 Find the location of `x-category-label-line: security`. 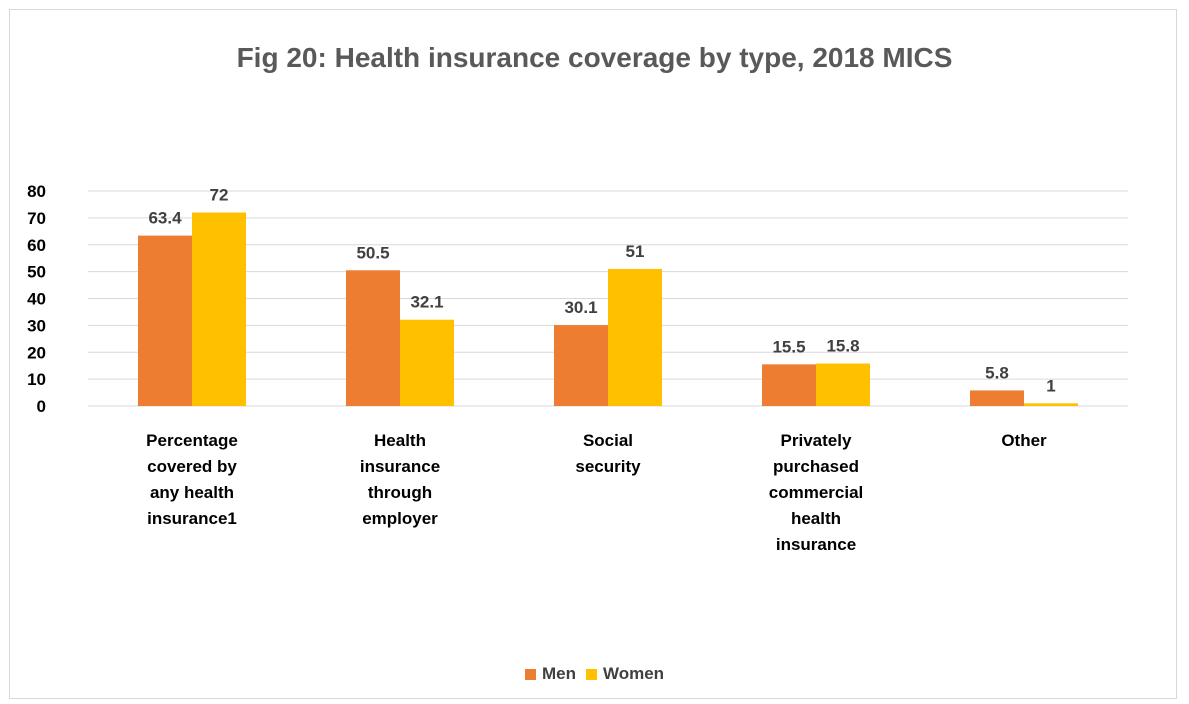

x-category-label-line: security is located at coordinates (608, 466).